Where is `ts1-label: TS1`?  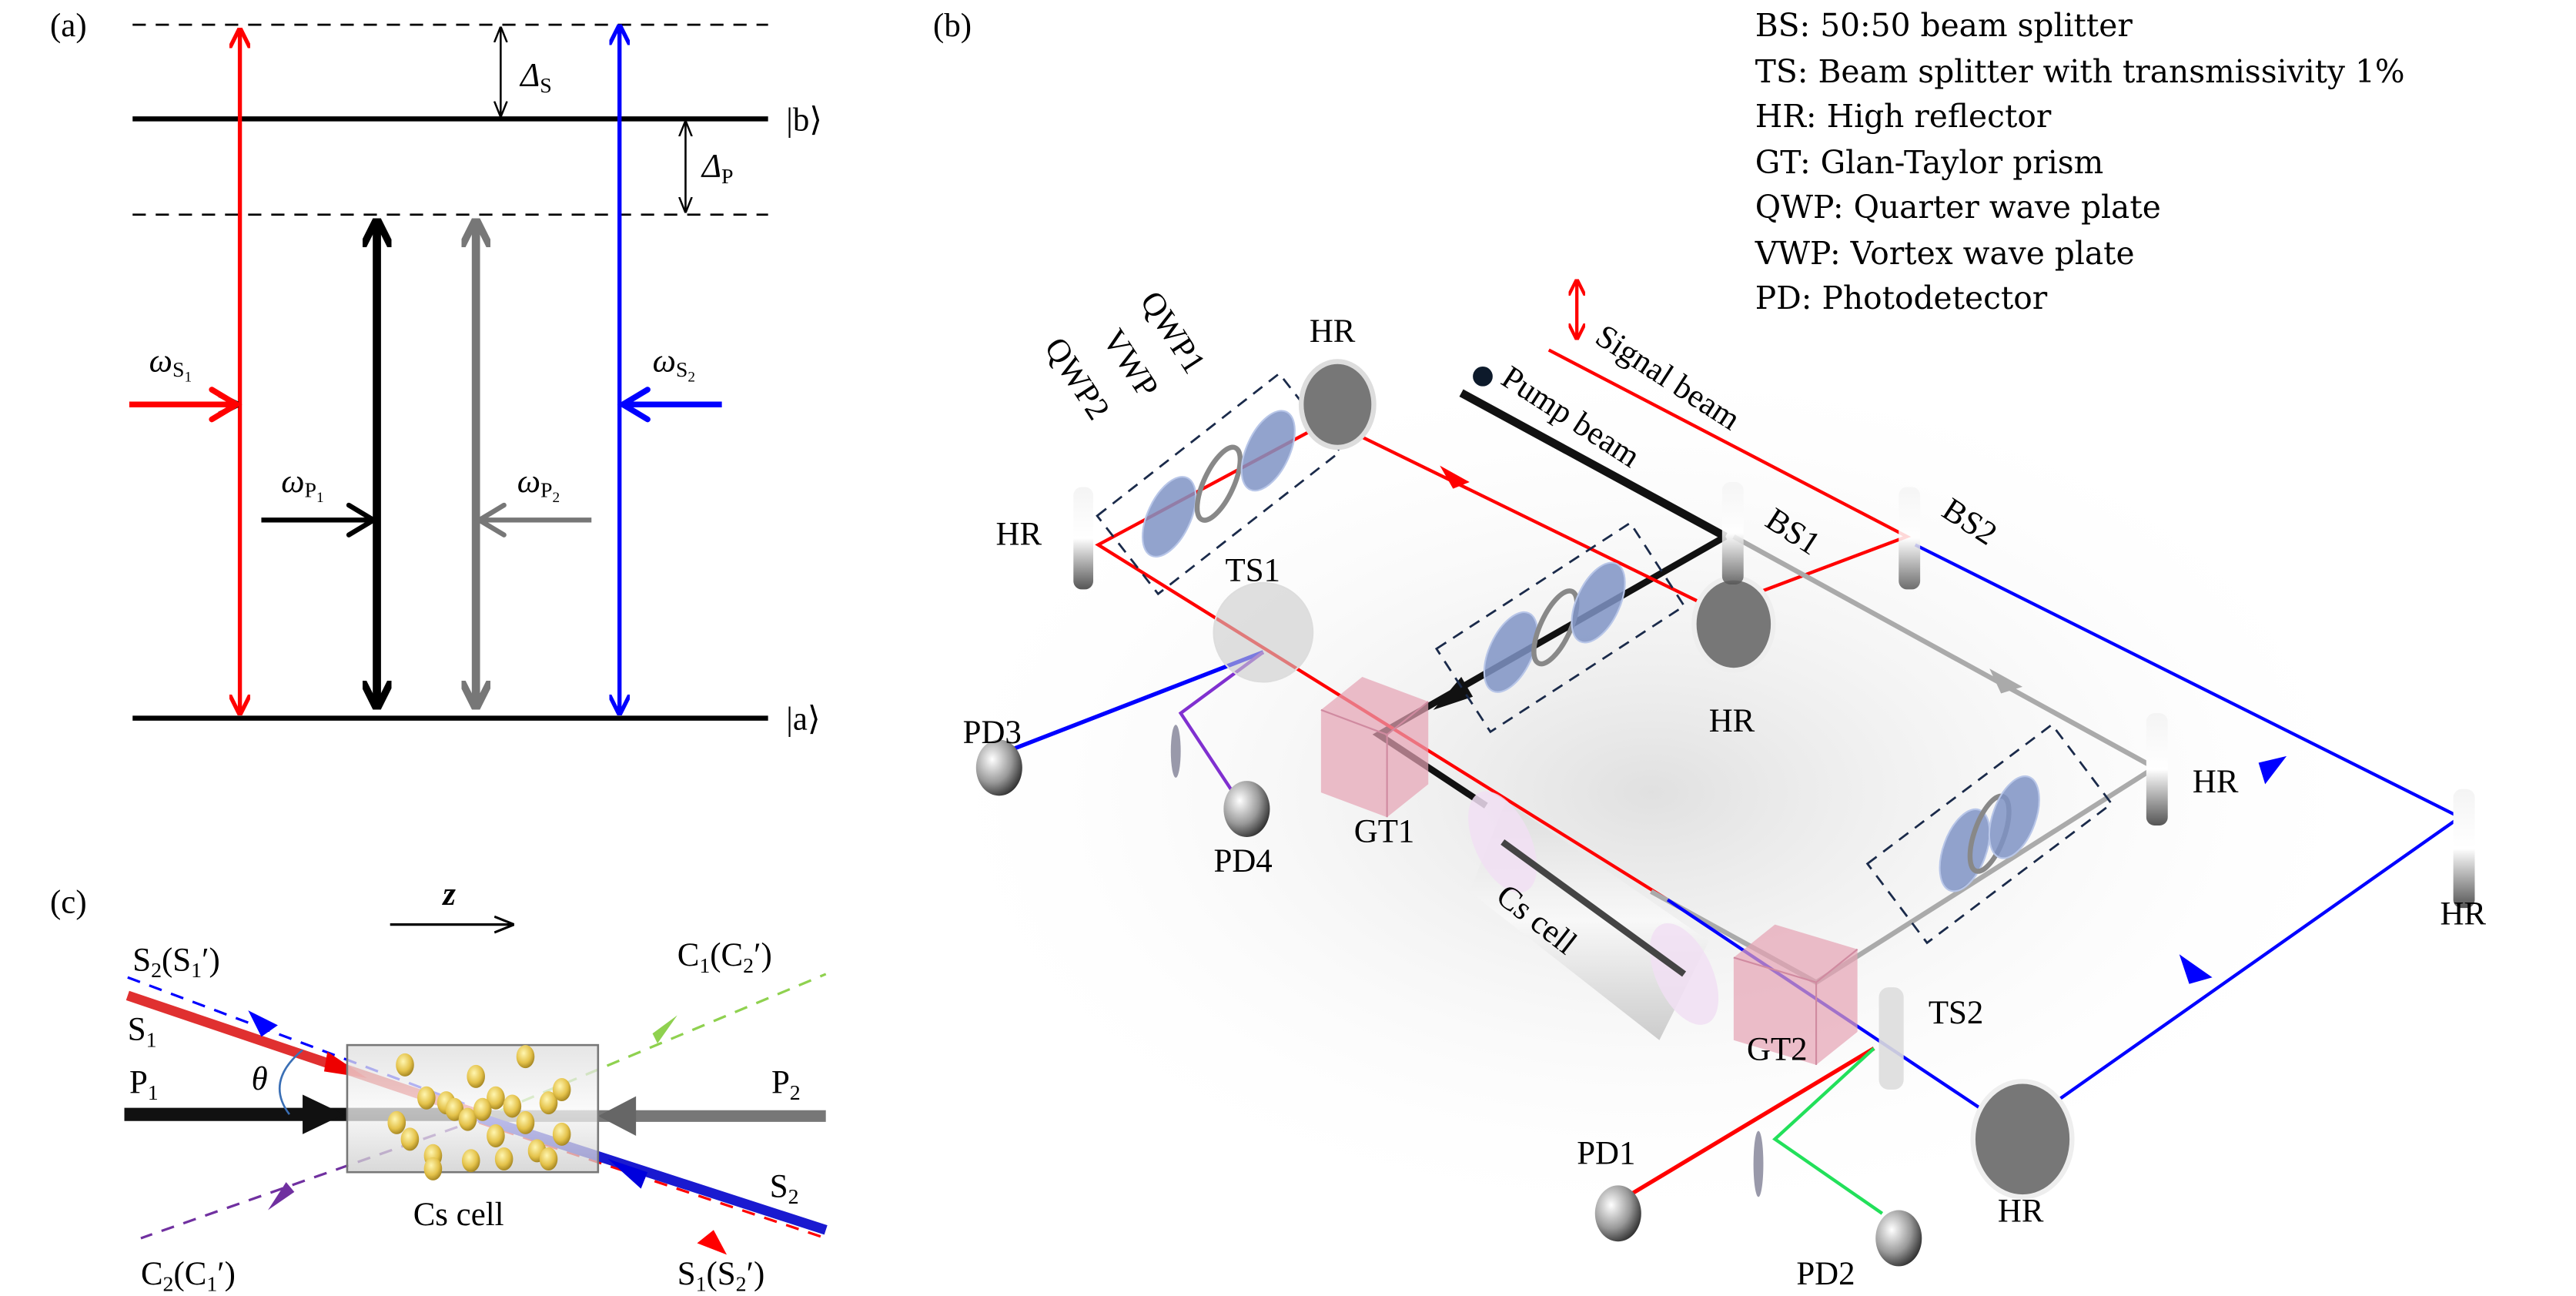 ts1-label: TS1 is located at coordinates (1253, 571).